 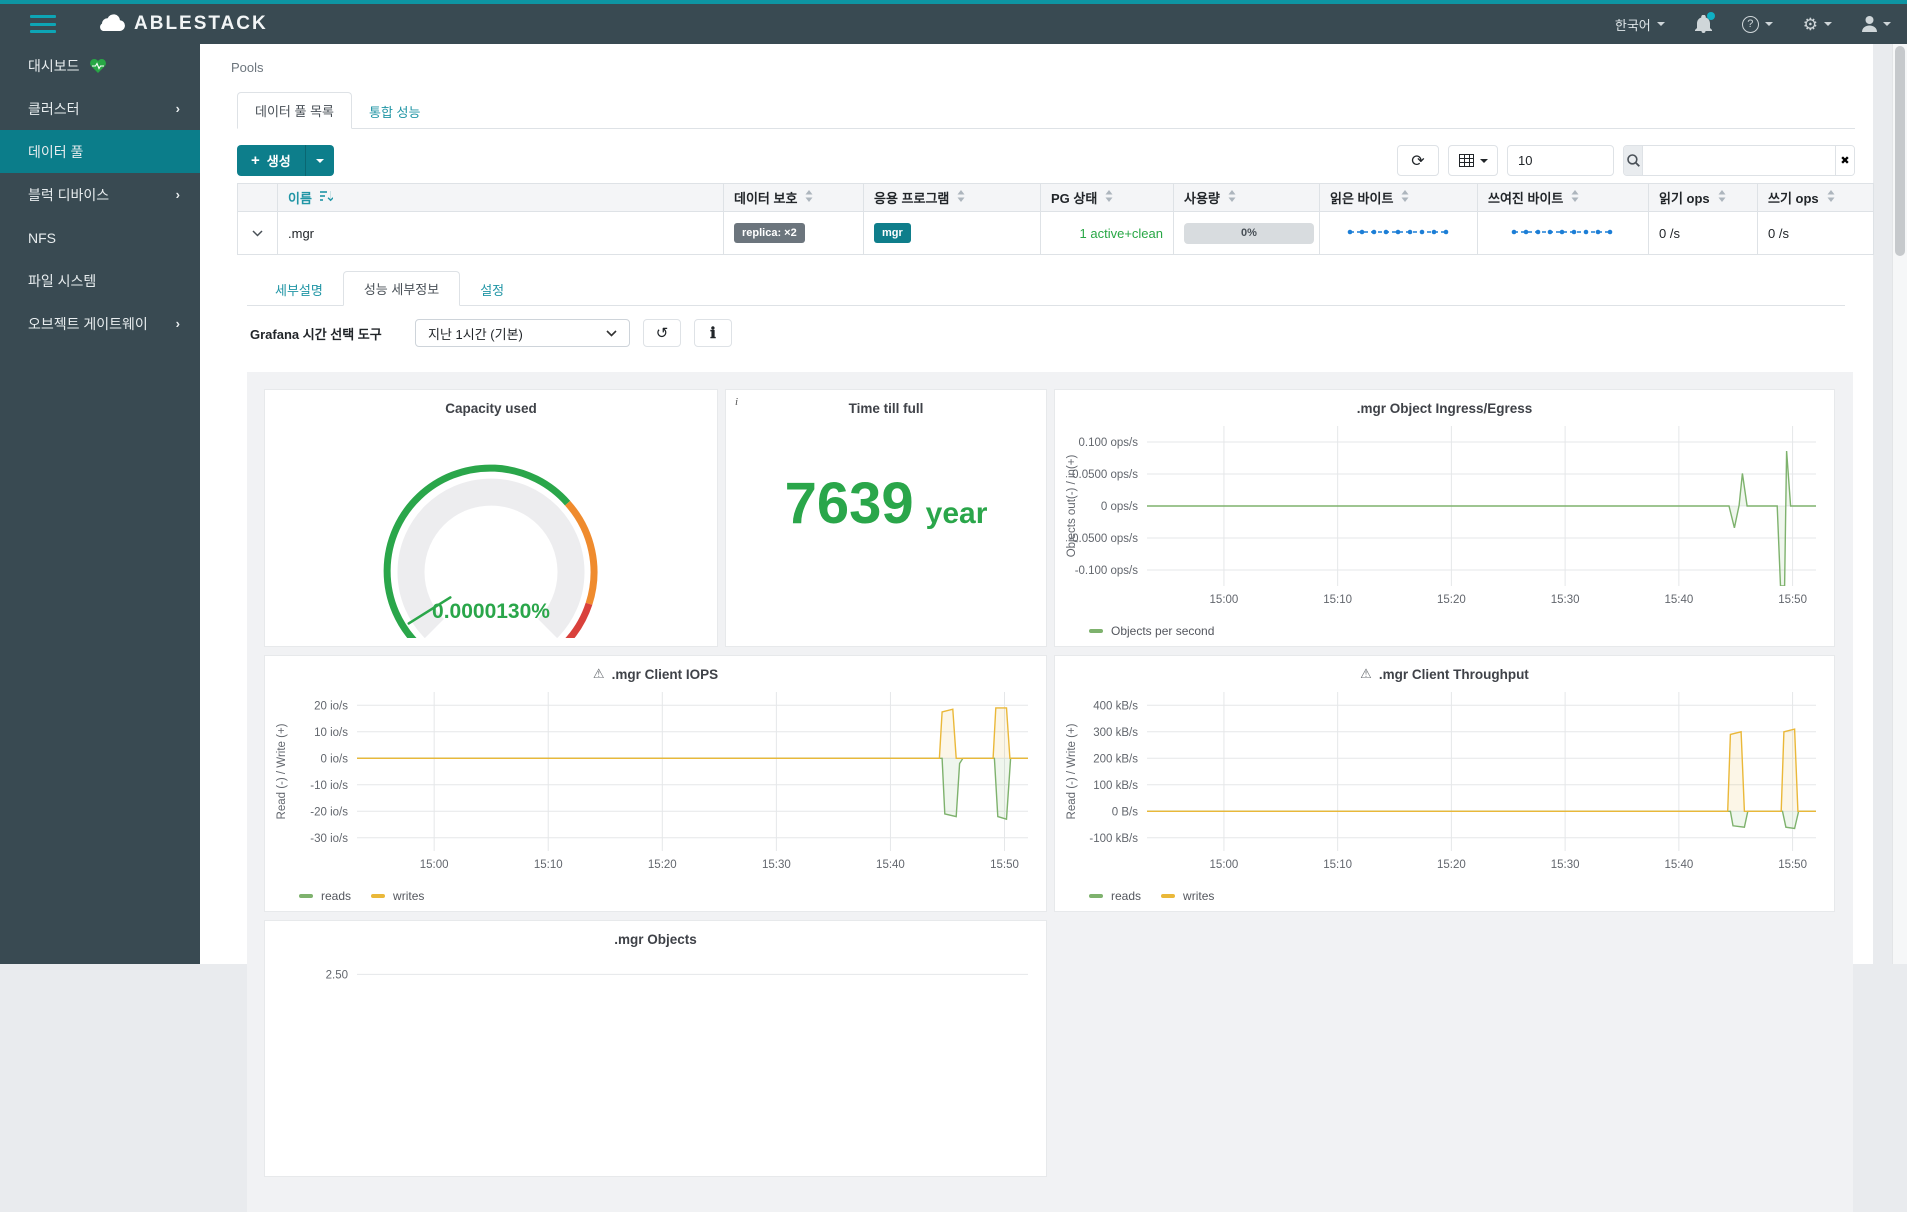 I want to click on help-menu: ?, so click(x=1757, y=24).